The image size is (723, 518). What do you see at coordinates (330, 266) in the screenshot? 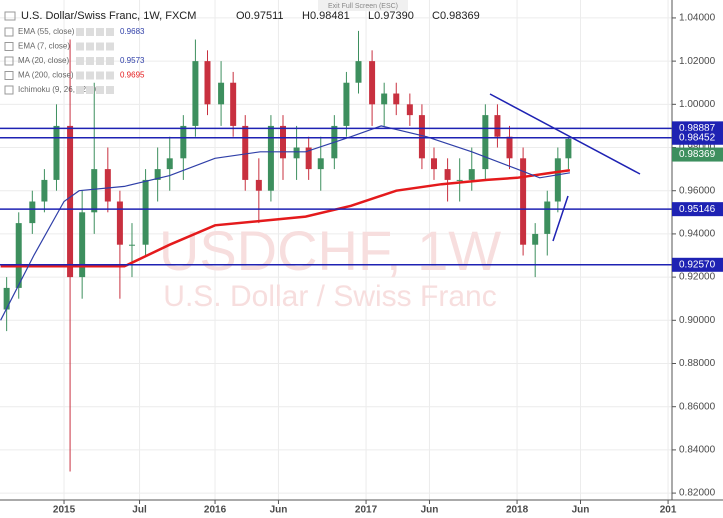
I see `watermark: USDCHF, 1W U.S. Dollar / Swiss Franc` at bounding box center [330, 266].